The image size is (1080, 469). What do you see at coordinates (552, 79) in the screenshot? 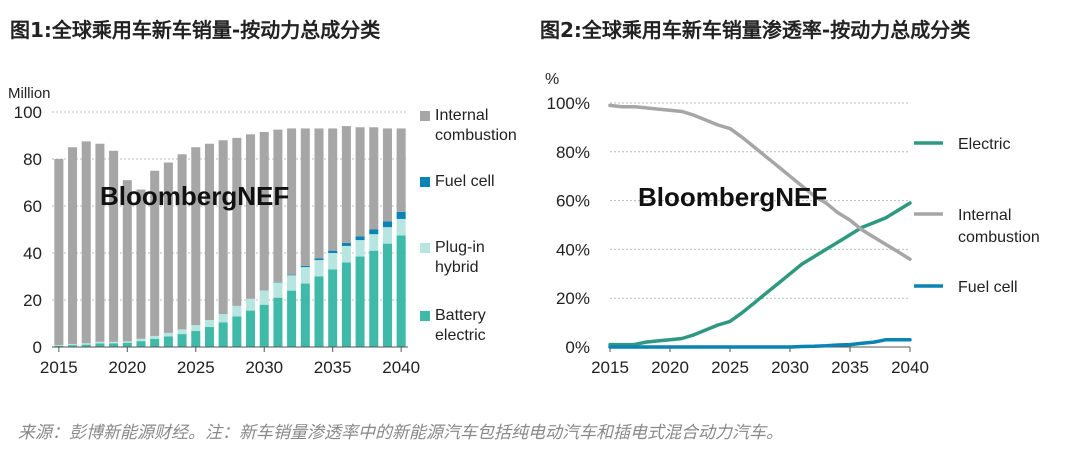
I see `y-axis-label: %` at bounding box center [552, 79].